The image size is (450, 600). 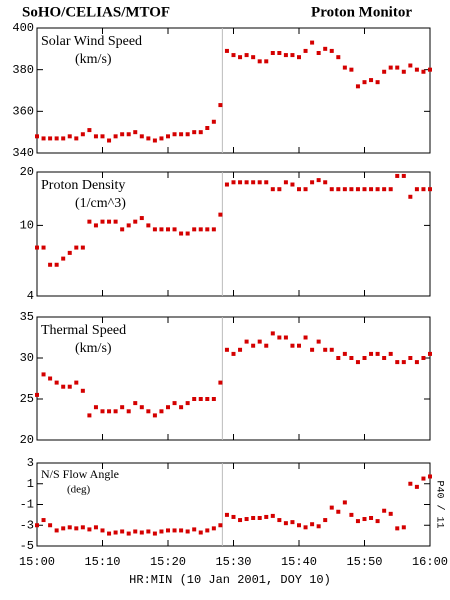 What do you see at coordinates (27, 505) in the screenshot?
I see `y-tick-label: -1` at bounding box center [27, 505].